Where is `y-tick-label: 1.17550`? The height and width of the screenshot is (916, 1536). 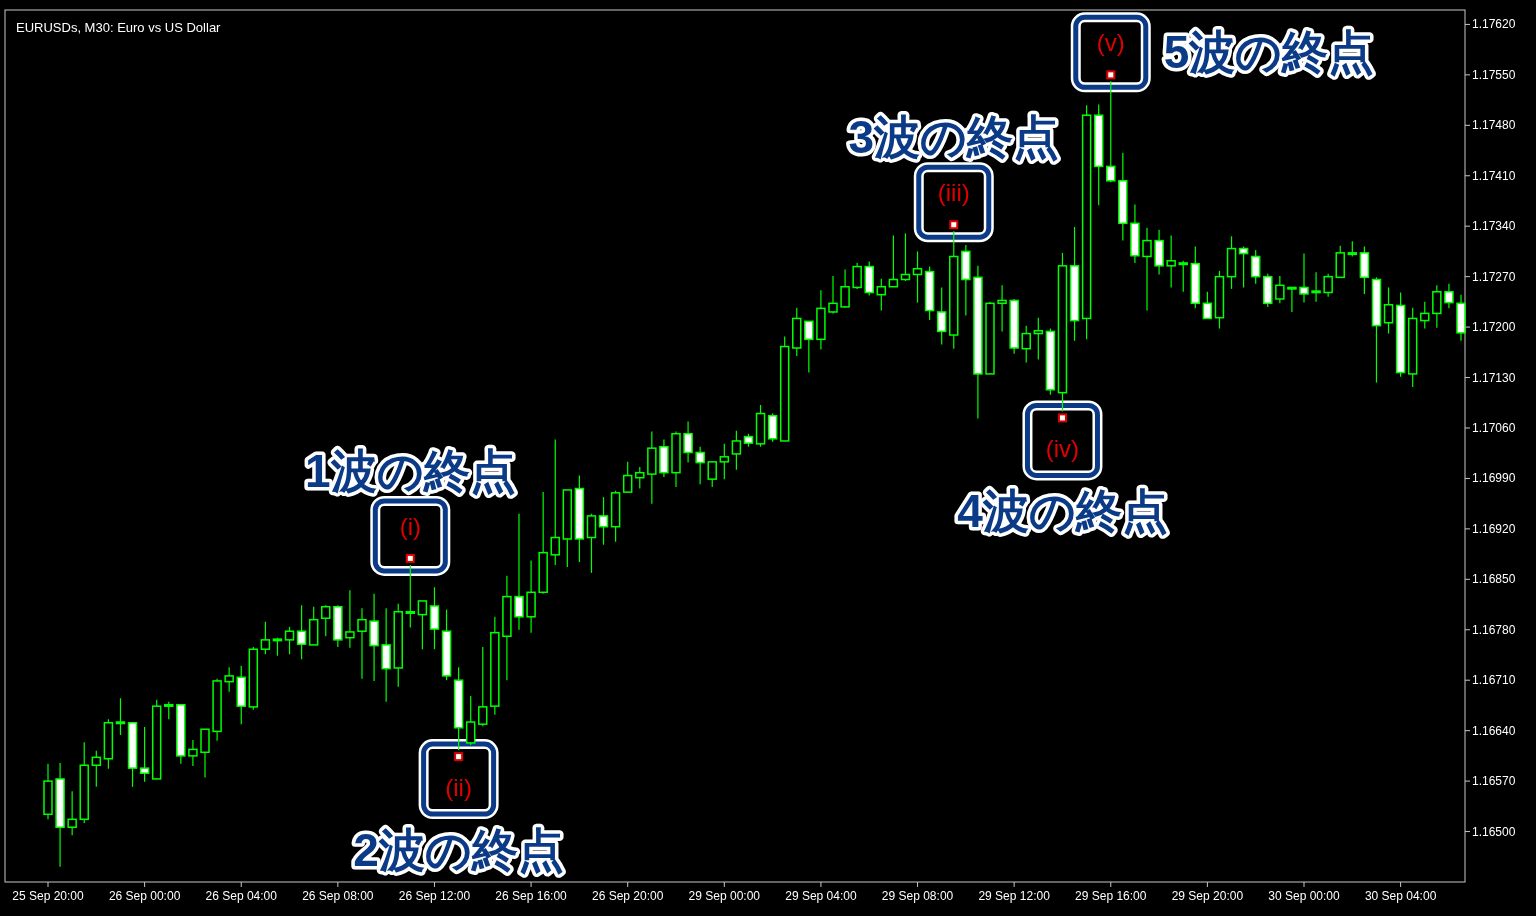
y-tick-label: 1.17550 is located at coordinates (1494, 74).